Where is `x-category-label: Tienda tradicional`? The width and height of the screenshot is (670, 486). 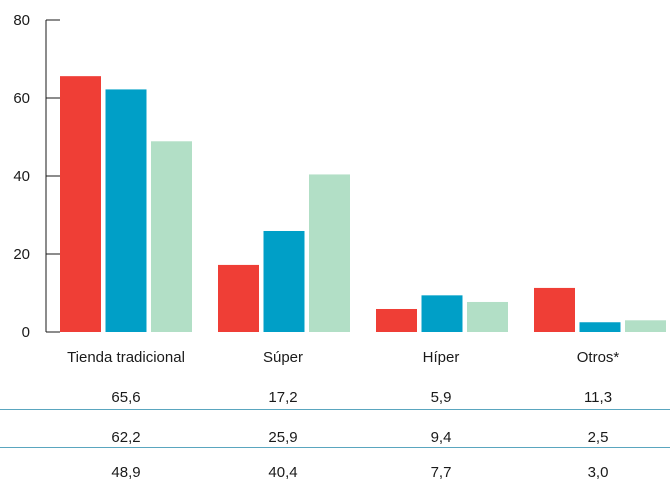
x-category-label: Tienda tradicional is located at coordinates (126, 357).